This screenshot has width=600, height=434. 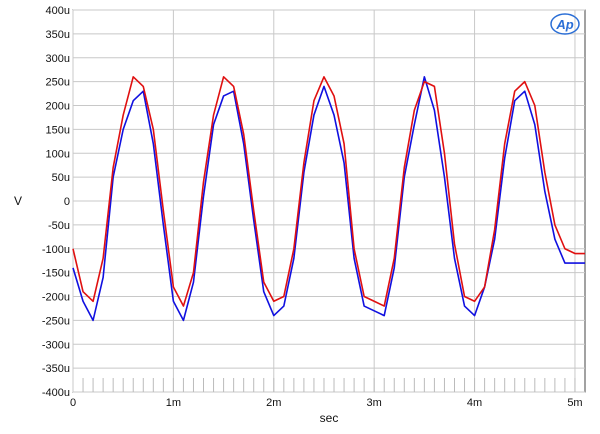 What do you see at coordinates (58, 83) in the screenshot?
I see `y-tick-label: 250u` at bounding box center [58, 83].